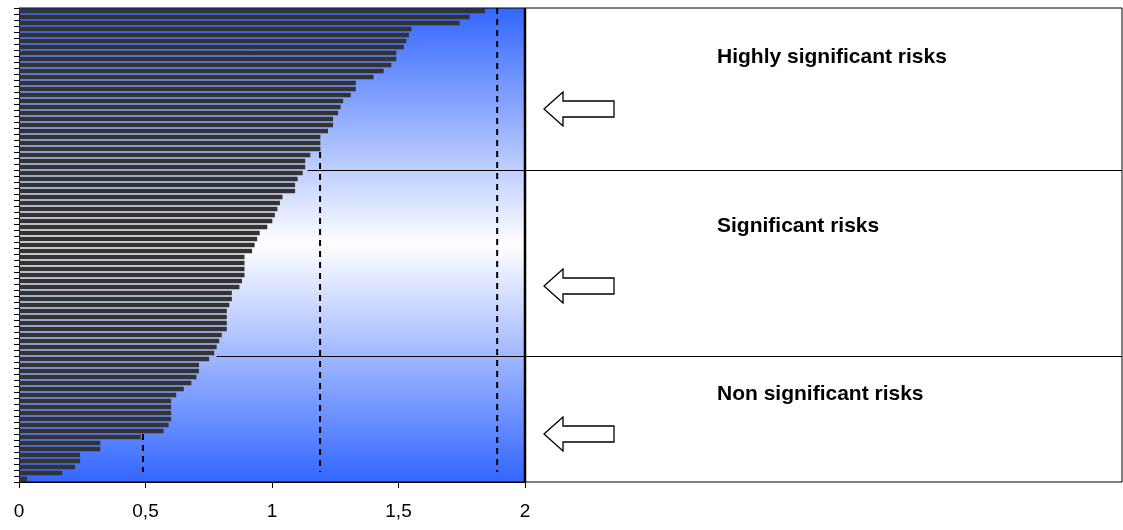  What do you see at coordinates (19, 510) in the screenshot?
I see `x-tick-label: 0` at bounding box center [19, 510].